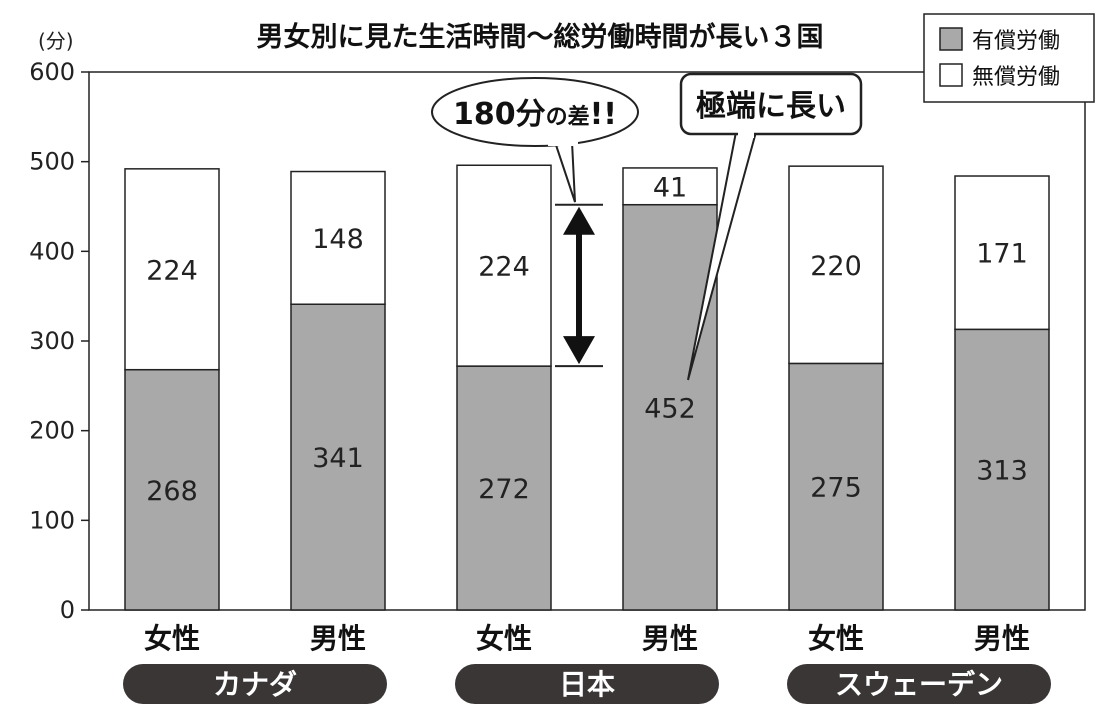  Describe the element at coordinates (771, 106) in the screenshot. I see `long-hours-callout-text: 極端に長い` at that location.